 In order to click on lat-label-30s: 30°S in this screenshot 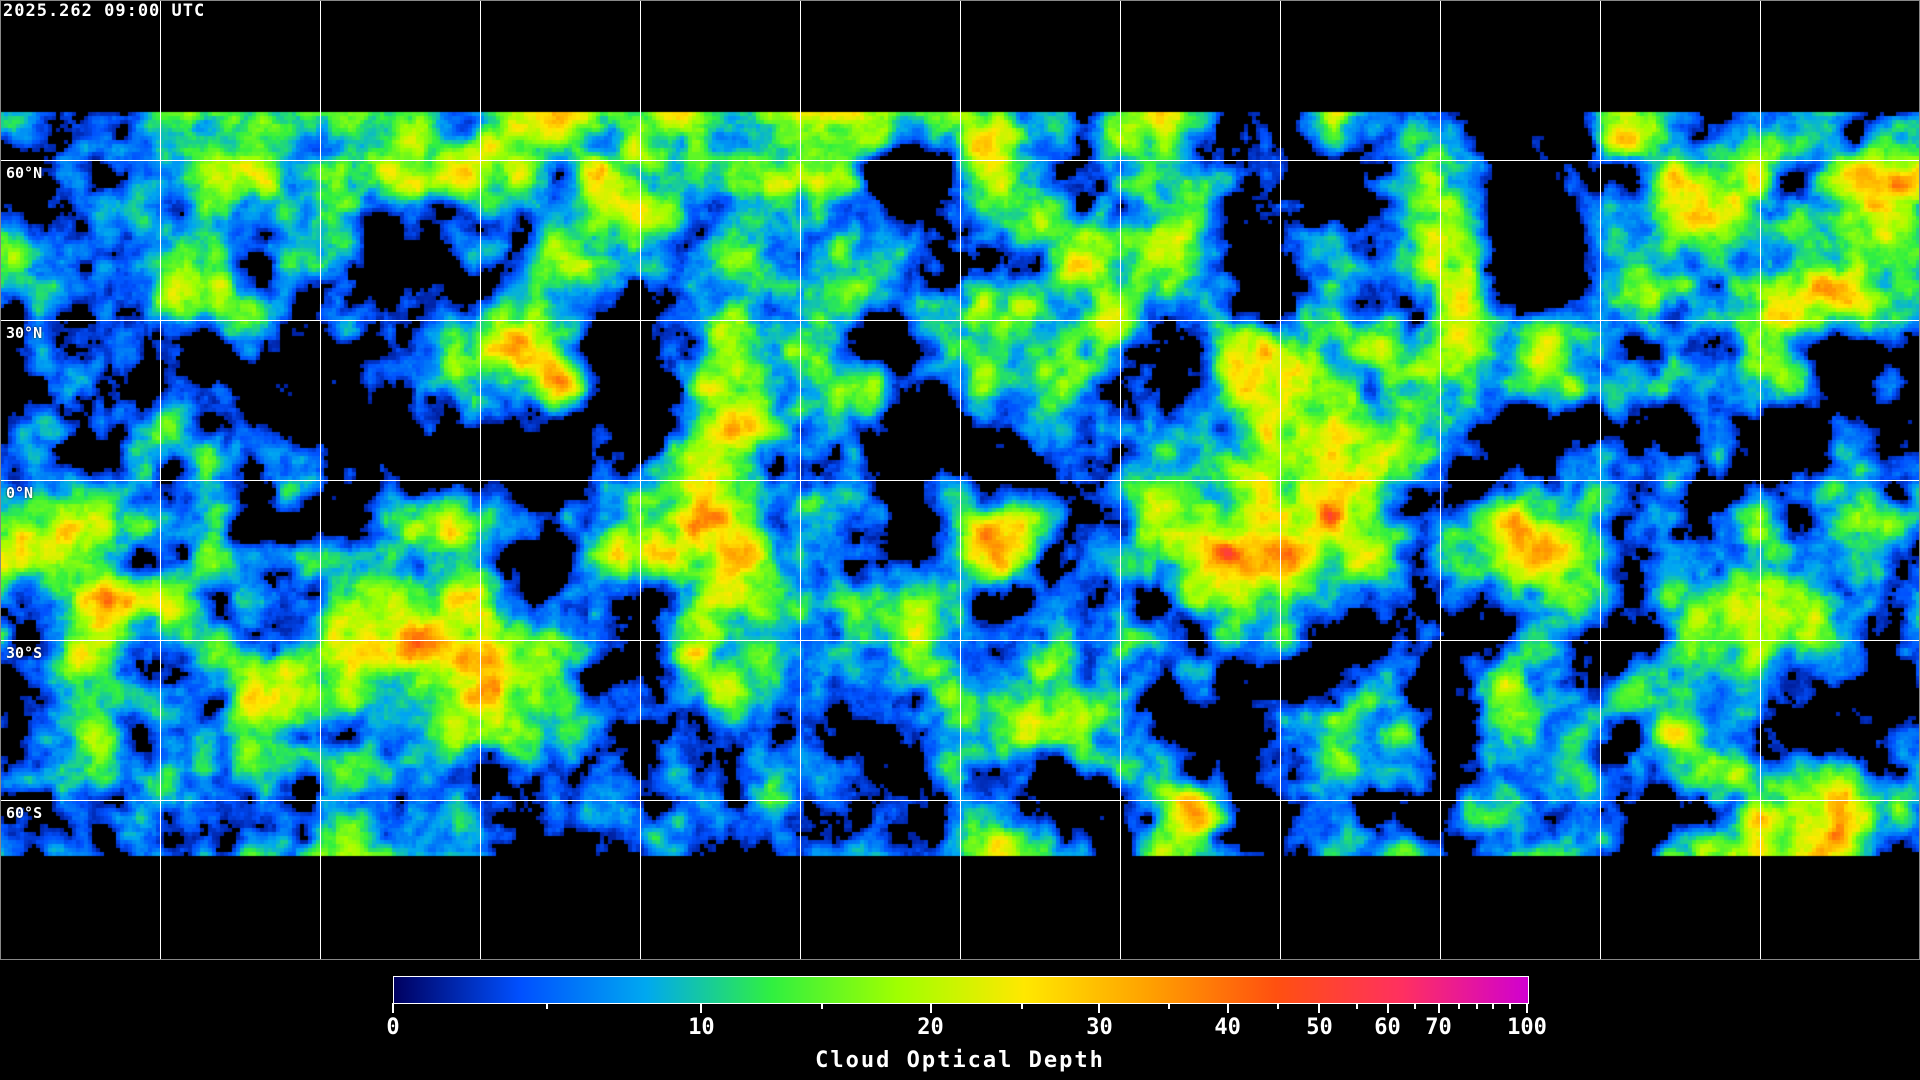, I will do `click(24, 653)`.